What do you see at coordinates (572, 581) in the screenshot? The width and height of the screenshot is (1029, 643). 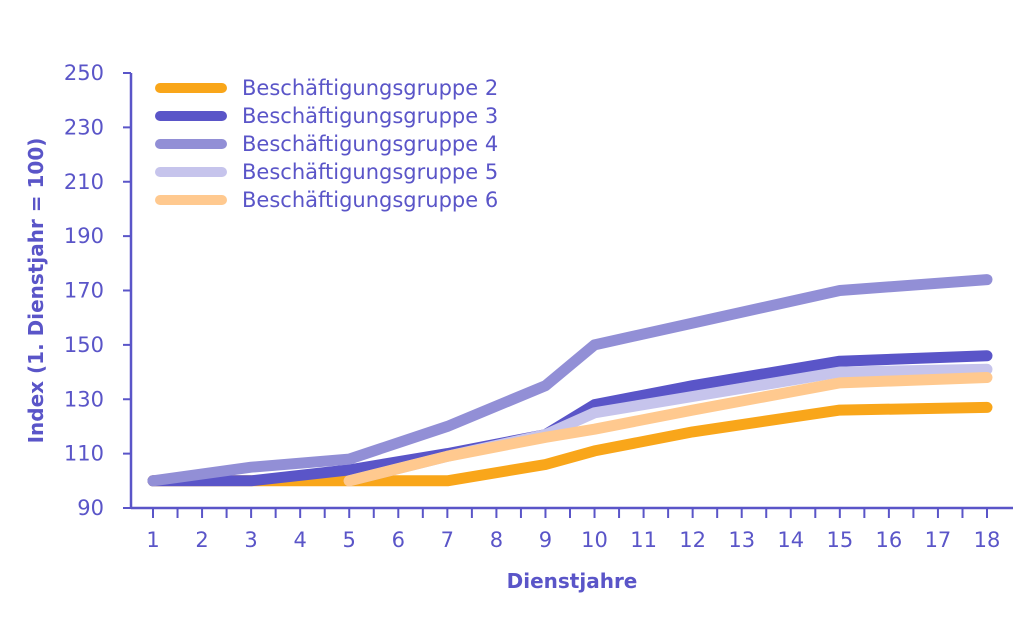 I see `x-axis-title: Dienstjahre` at bounding box center [572, 581].